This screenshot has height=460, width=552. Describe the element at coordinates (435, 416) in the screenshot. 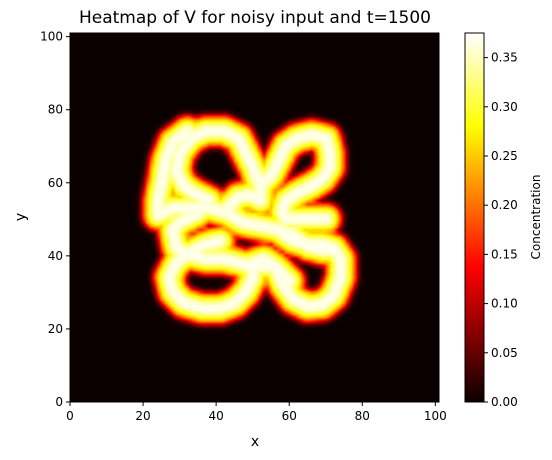

I see `x-tick-label: 100` at that location.